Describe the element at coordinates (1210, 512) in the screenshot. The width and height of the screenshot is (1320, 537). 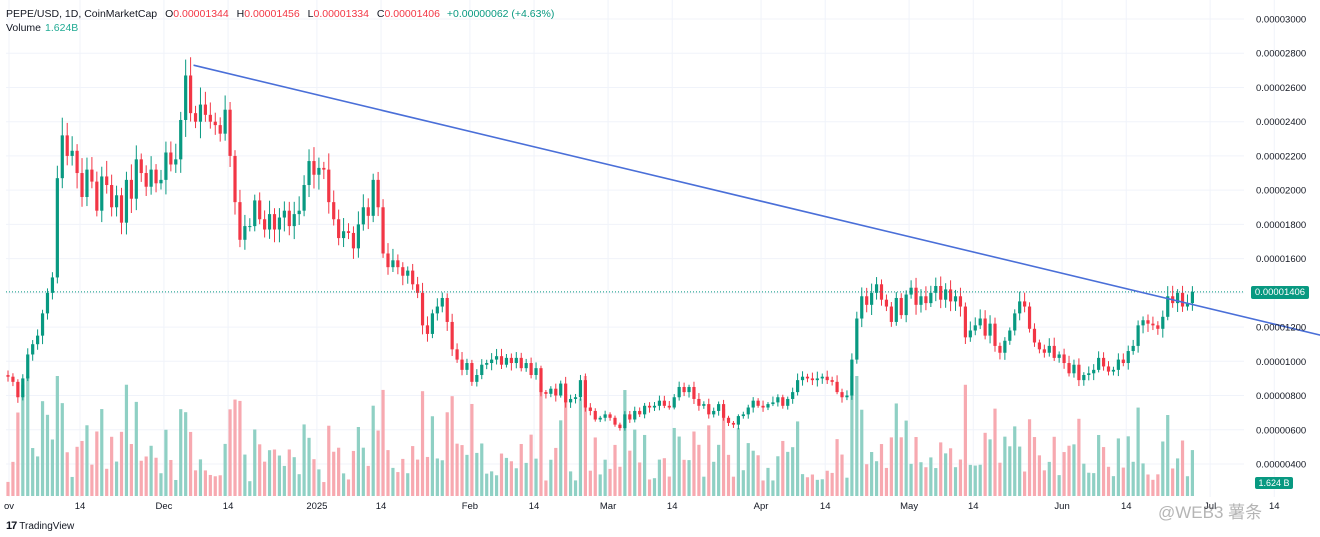
I see `watermark: @WEB3 薯条` at that location.